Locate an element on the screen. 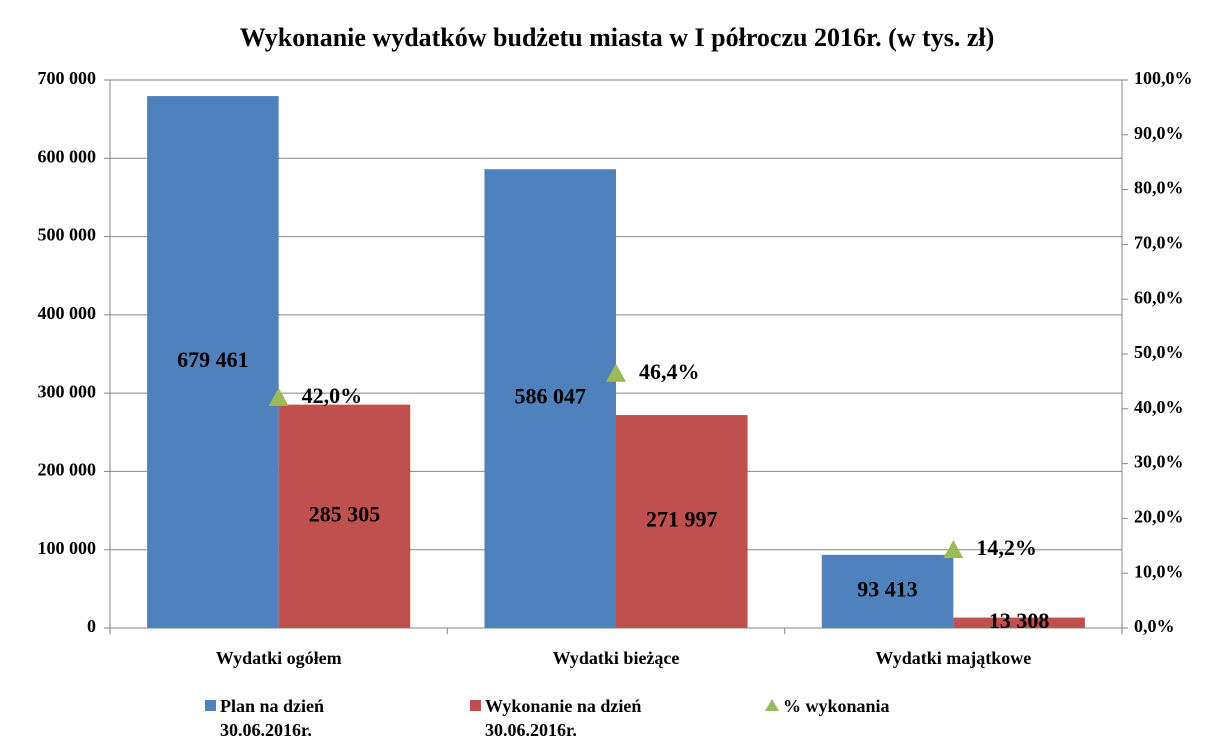 This screenshot has width=1224, height=742. y-tick-label: 100 000 is located at coordinates (67, 548).